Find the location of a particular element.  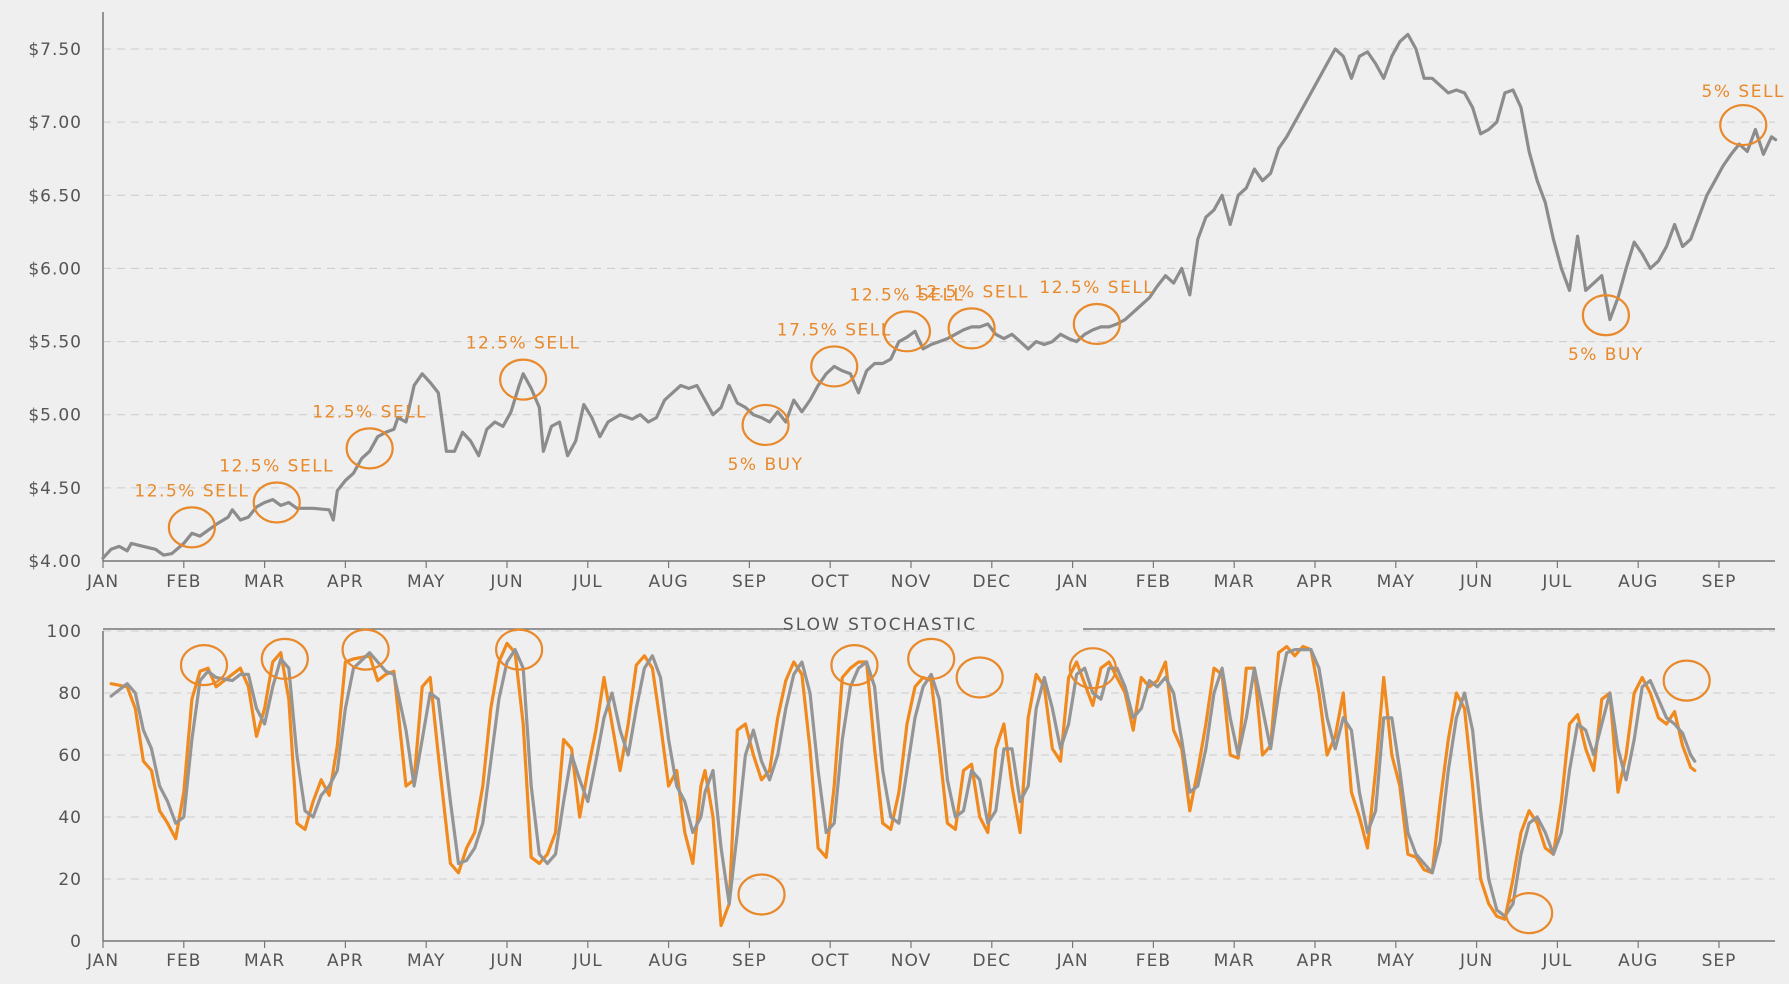

annotation-label: 17.5% SELL is located at coordinates (834, 330).